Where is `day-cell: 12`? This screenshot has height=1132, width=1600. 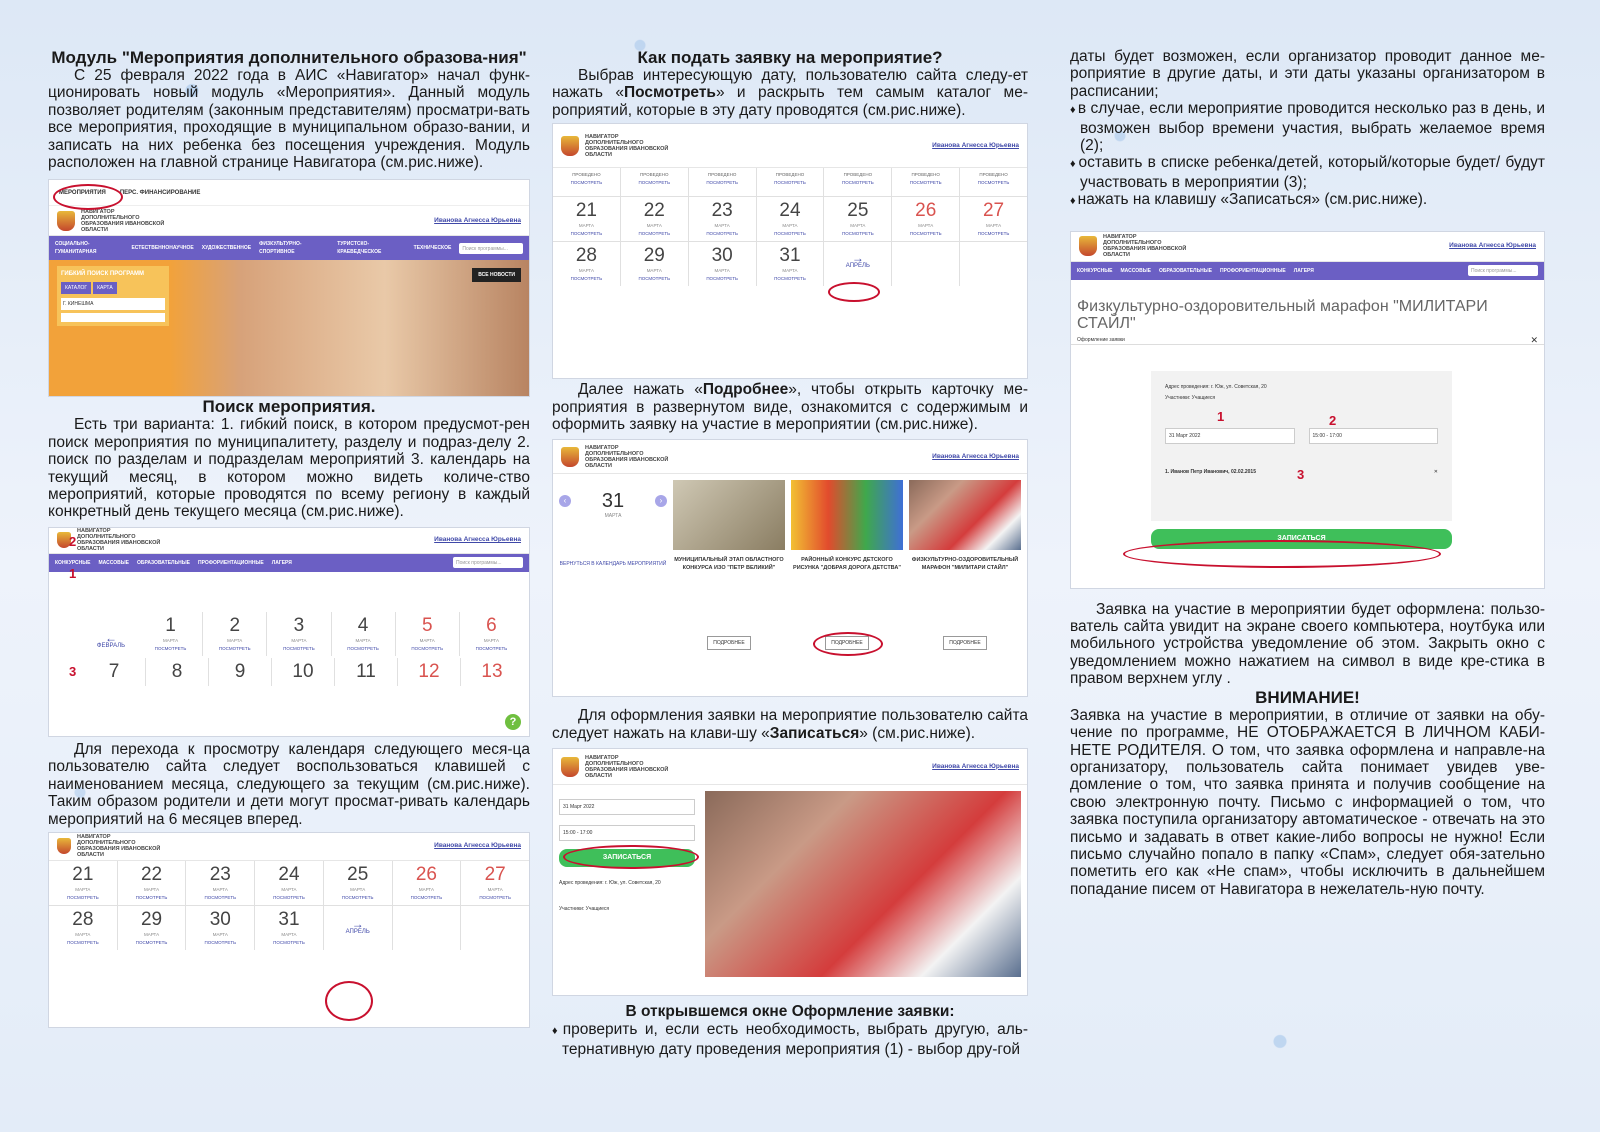
day-cell: 12 is located at coordinates (429, 671).